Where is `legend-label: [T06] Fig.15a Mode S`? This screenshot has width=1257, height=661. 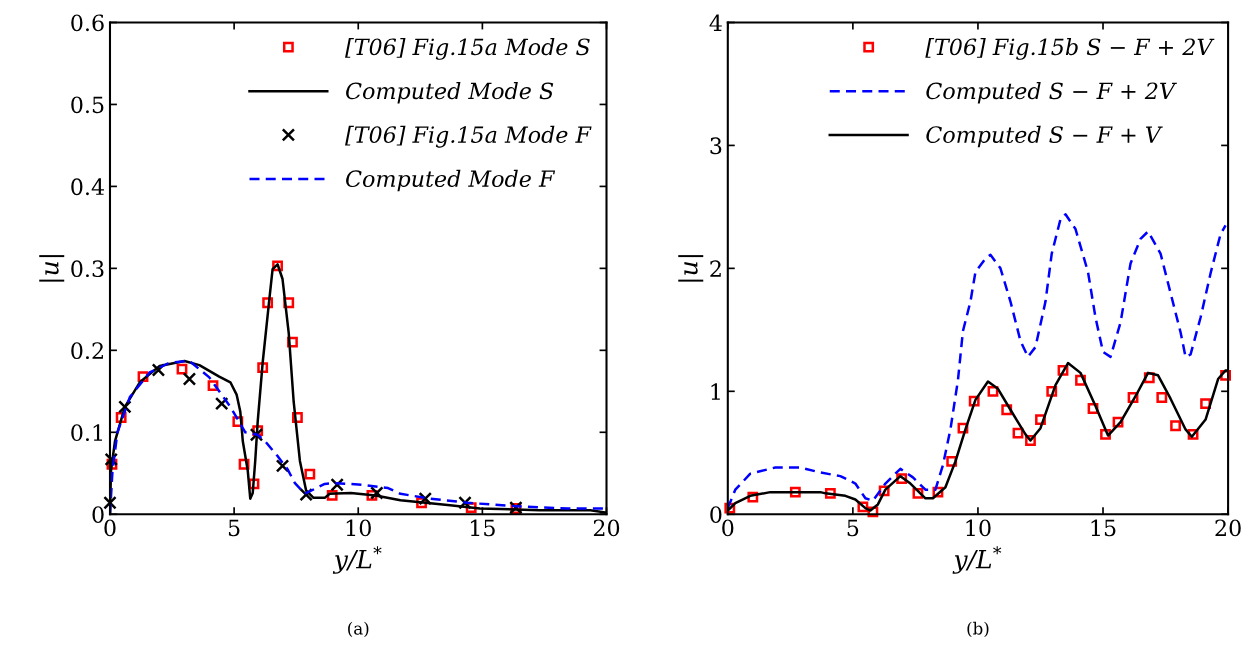
legend-label: [T06] Fig.15a Mode S is located at coordinates (467, 49).